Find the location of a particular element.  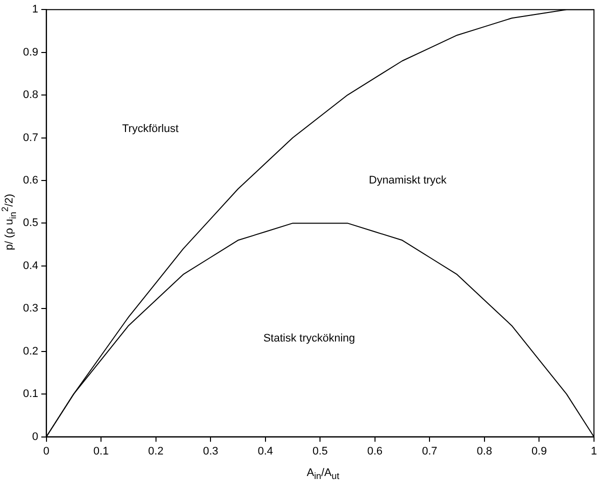

x-tick-label: 0.2 is located at coordinates (156, 451).